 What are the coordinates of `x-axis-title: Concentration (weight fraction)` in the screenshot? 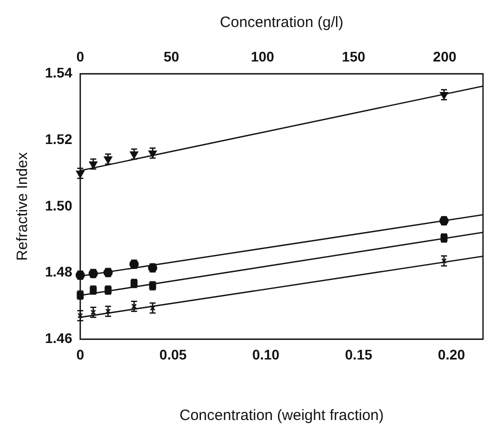 It's located at (281, 415).